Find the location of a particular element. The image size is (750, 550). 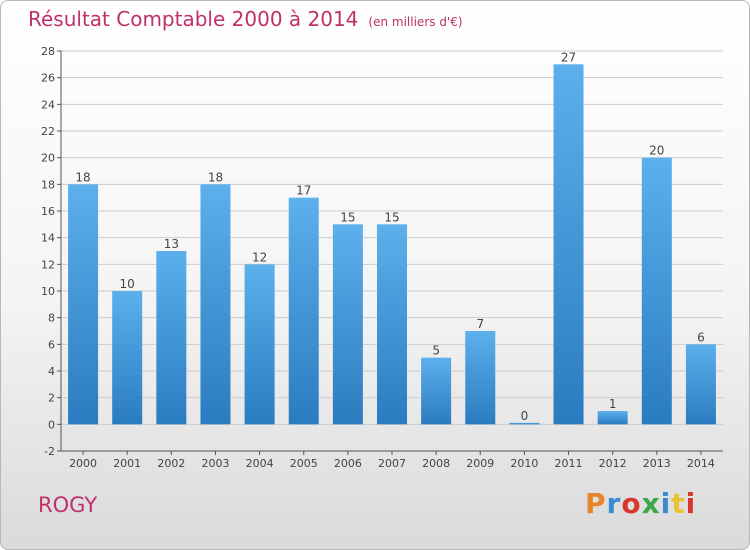

title-text: Résultat Comptable 2000 à 2014 is located at coordinates (193, 19).